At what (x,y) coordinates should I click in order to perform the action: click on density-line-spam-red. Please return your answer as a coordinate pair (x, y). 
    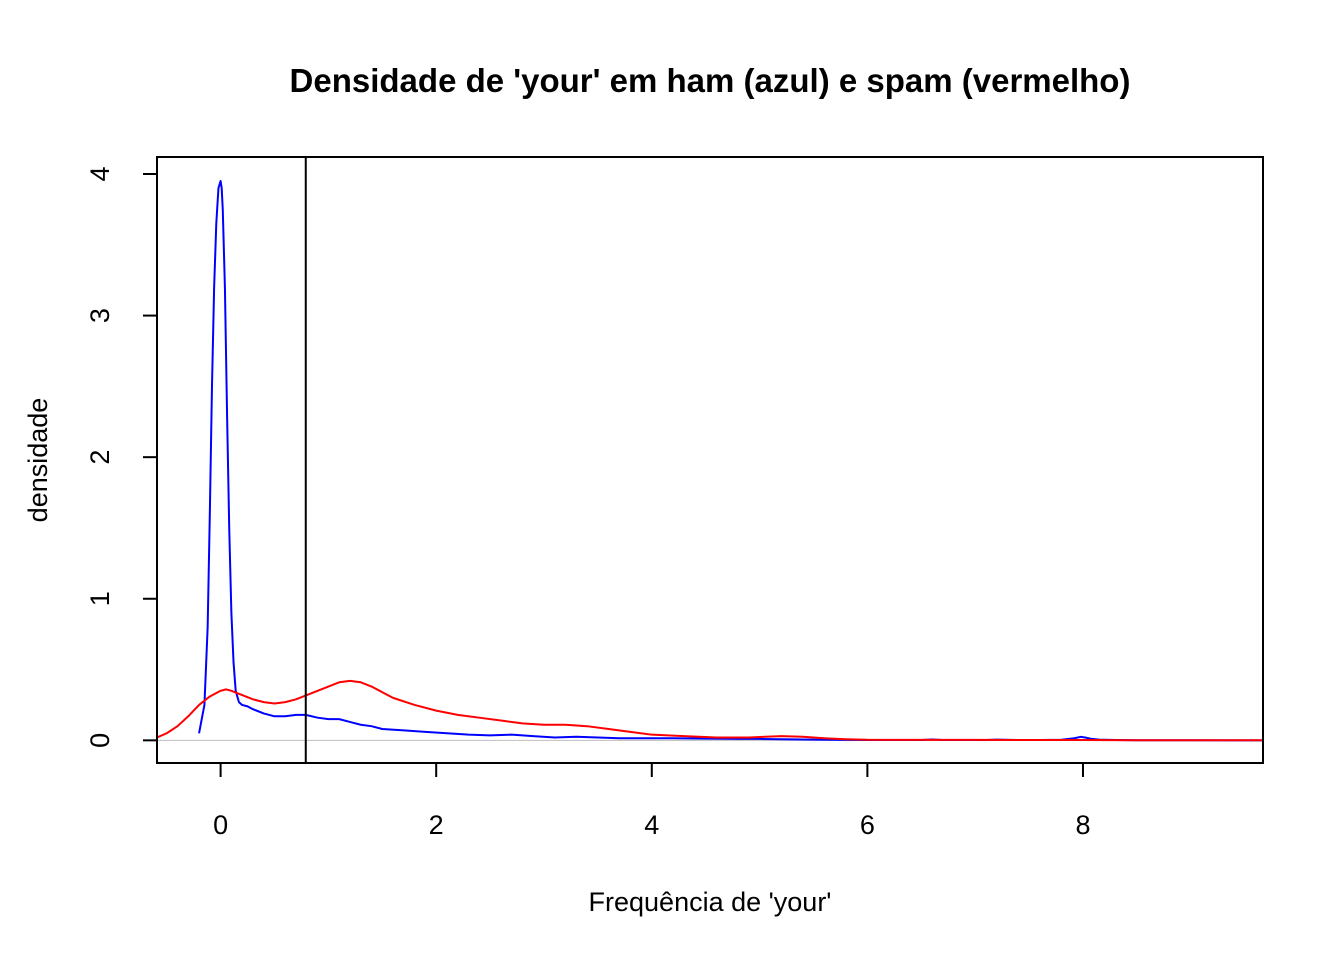
    Looking at the image, I should click on (710, 710).